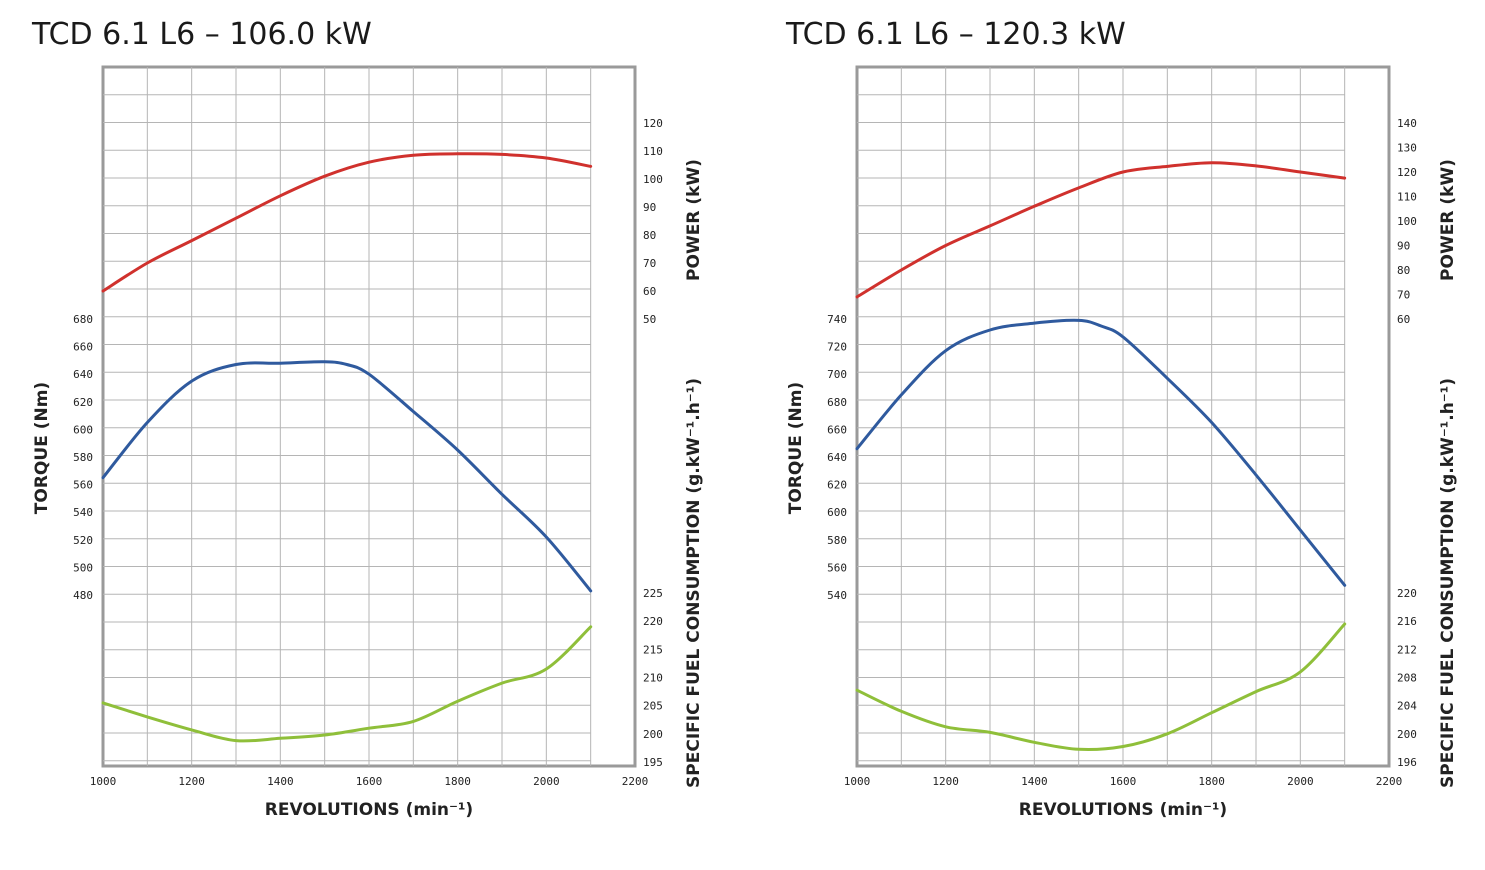 The width and height of the screenshot is (1485, 870). Describe the element at coordinates (1407, 762) in the screenshot. I see `fuel-tick-label: 196` at that location.